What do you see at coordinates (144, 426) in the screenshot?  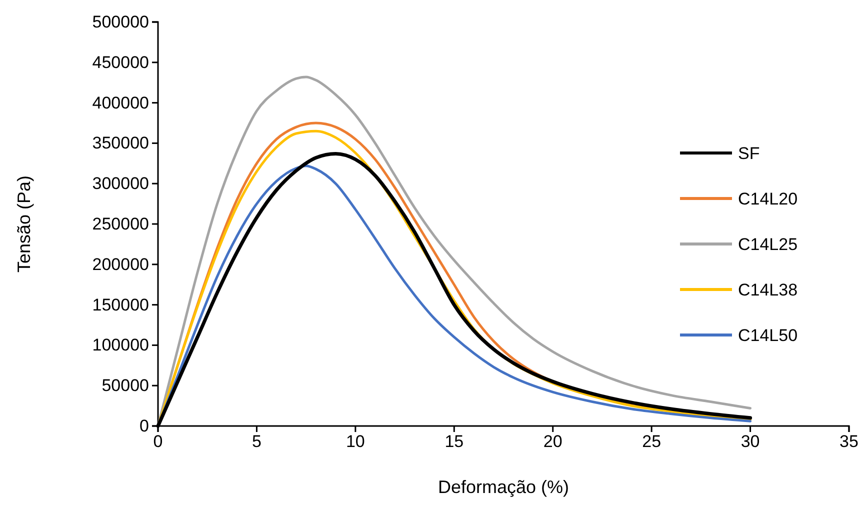 I see `y-tick-label: 0` at bounding box center [144, 426].